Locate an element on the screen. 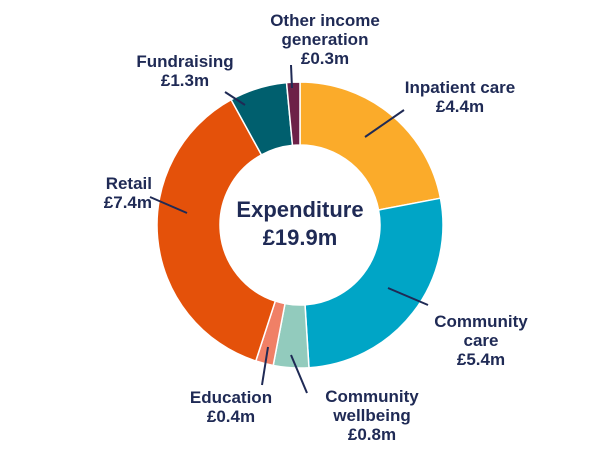  label-retail-name: Retail is located at coordinates (128, 183).